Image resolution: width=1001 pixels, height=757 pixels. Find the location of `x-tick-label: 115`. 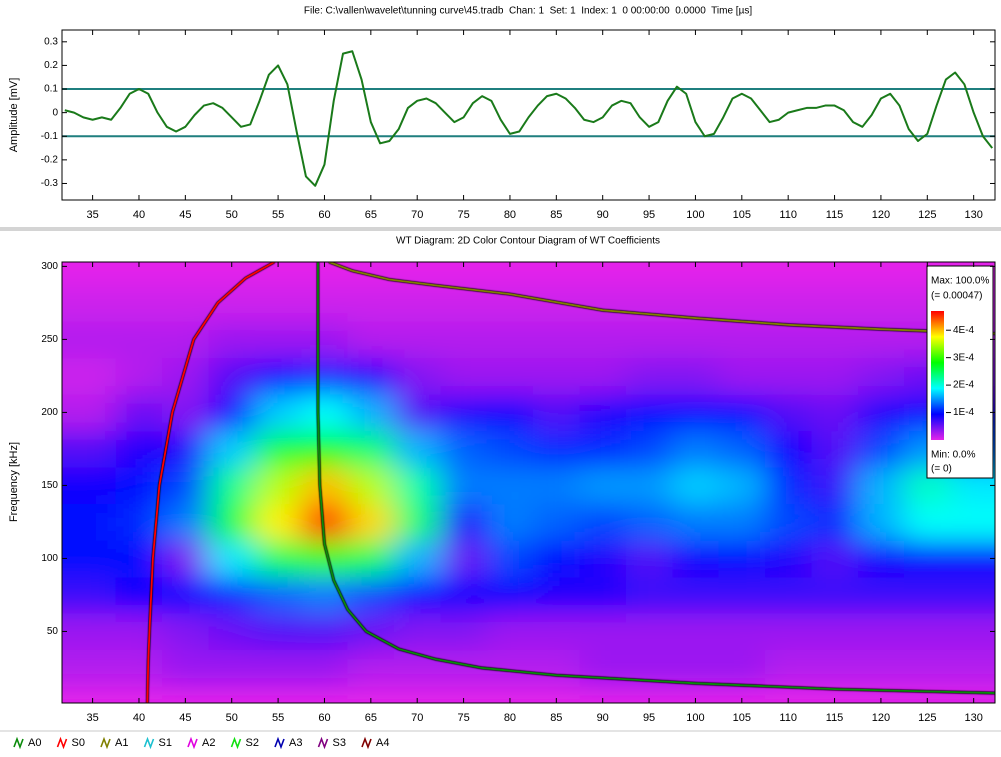

x-tick-label: 115 is located at coordinates (835, 718).